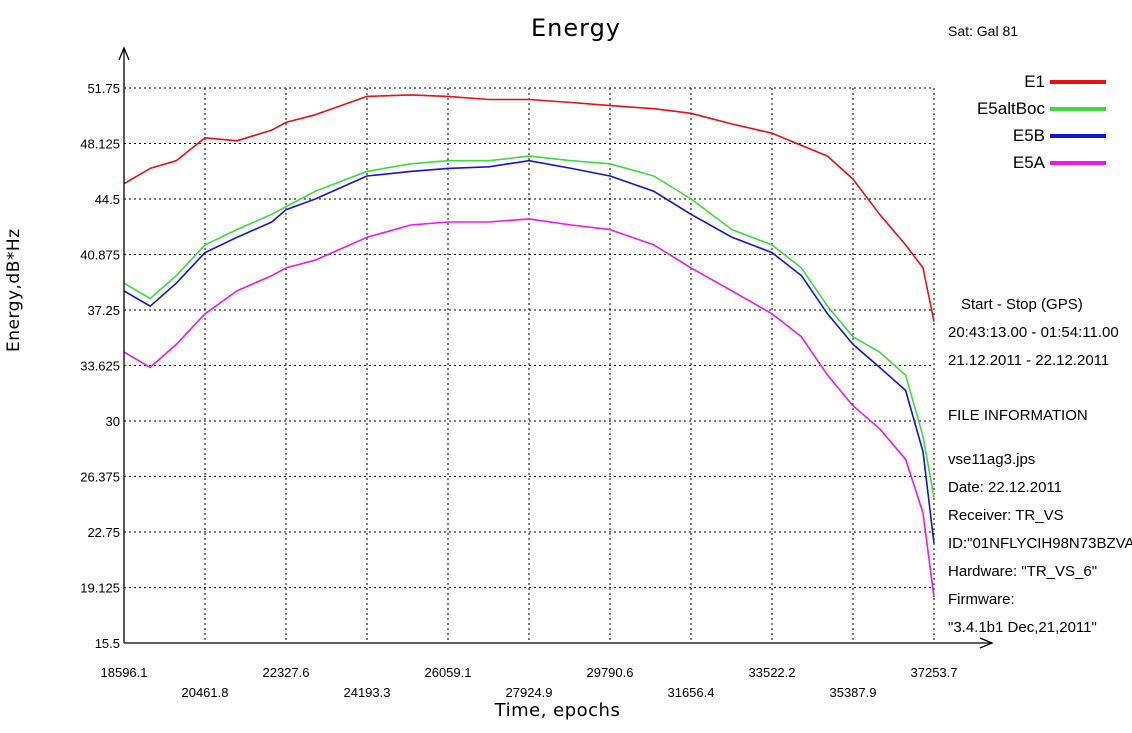 This screenshot has width=1132, height=733. I want to click on legend-swatch-e1, so click(1078, 82).